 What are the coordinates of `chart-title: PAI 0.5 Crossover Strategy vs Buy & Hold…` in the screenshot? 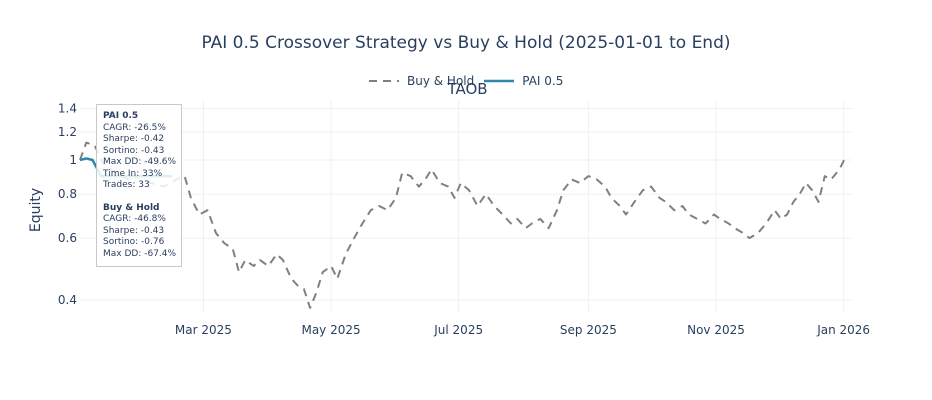 It's located at (466, 43).